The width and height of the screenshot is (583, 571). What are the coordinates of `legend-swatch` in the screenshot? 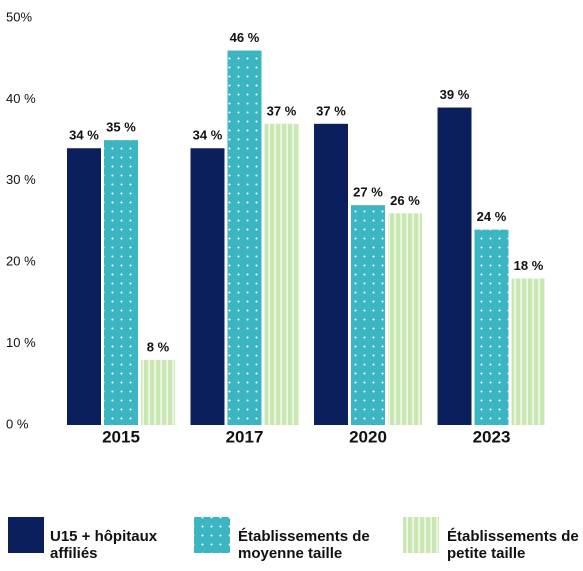 It's located at (26, 535).